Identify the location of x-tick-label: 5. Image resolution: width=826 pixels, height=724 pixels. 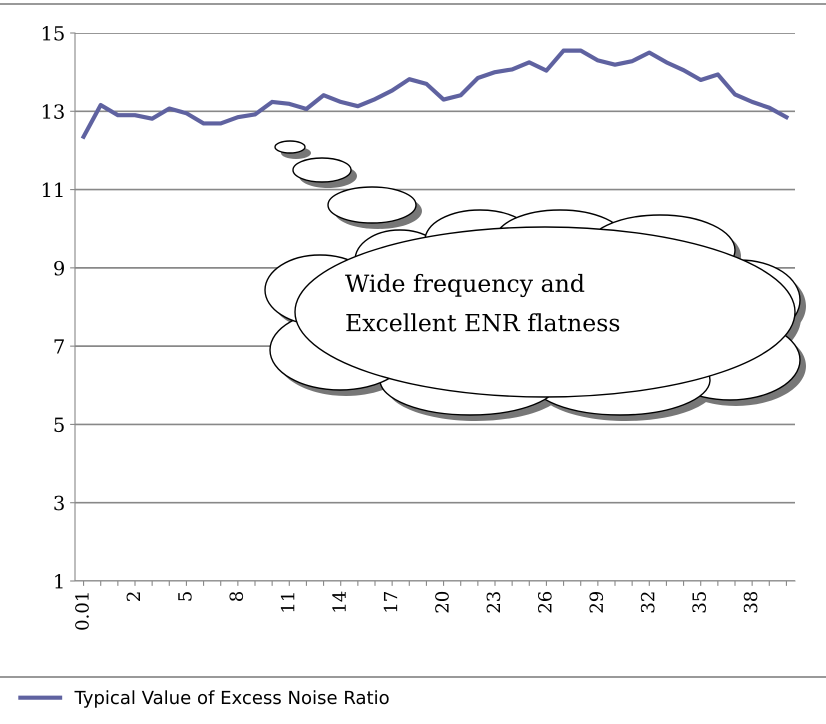
(185, 596).